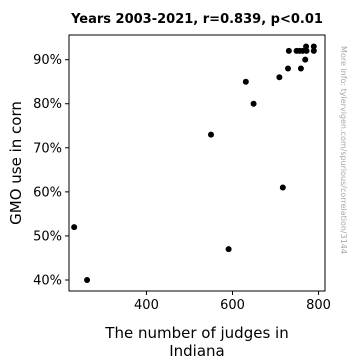  What do you see at coordinates (47, 192) in the screenshot?
I see `y-tick-label: 60%` at bounding box center [47, 192].